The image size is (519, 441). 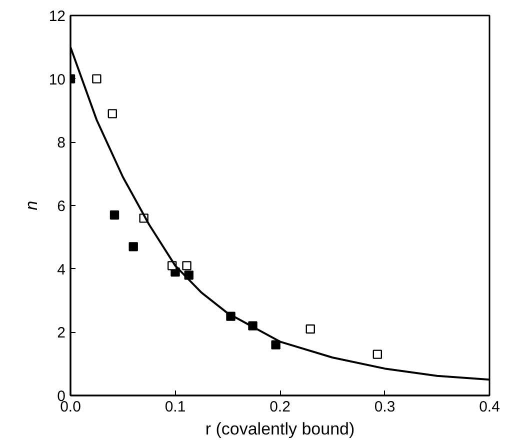 I want to click on x-tick-label: 0.4, so click(x=489, y=407).